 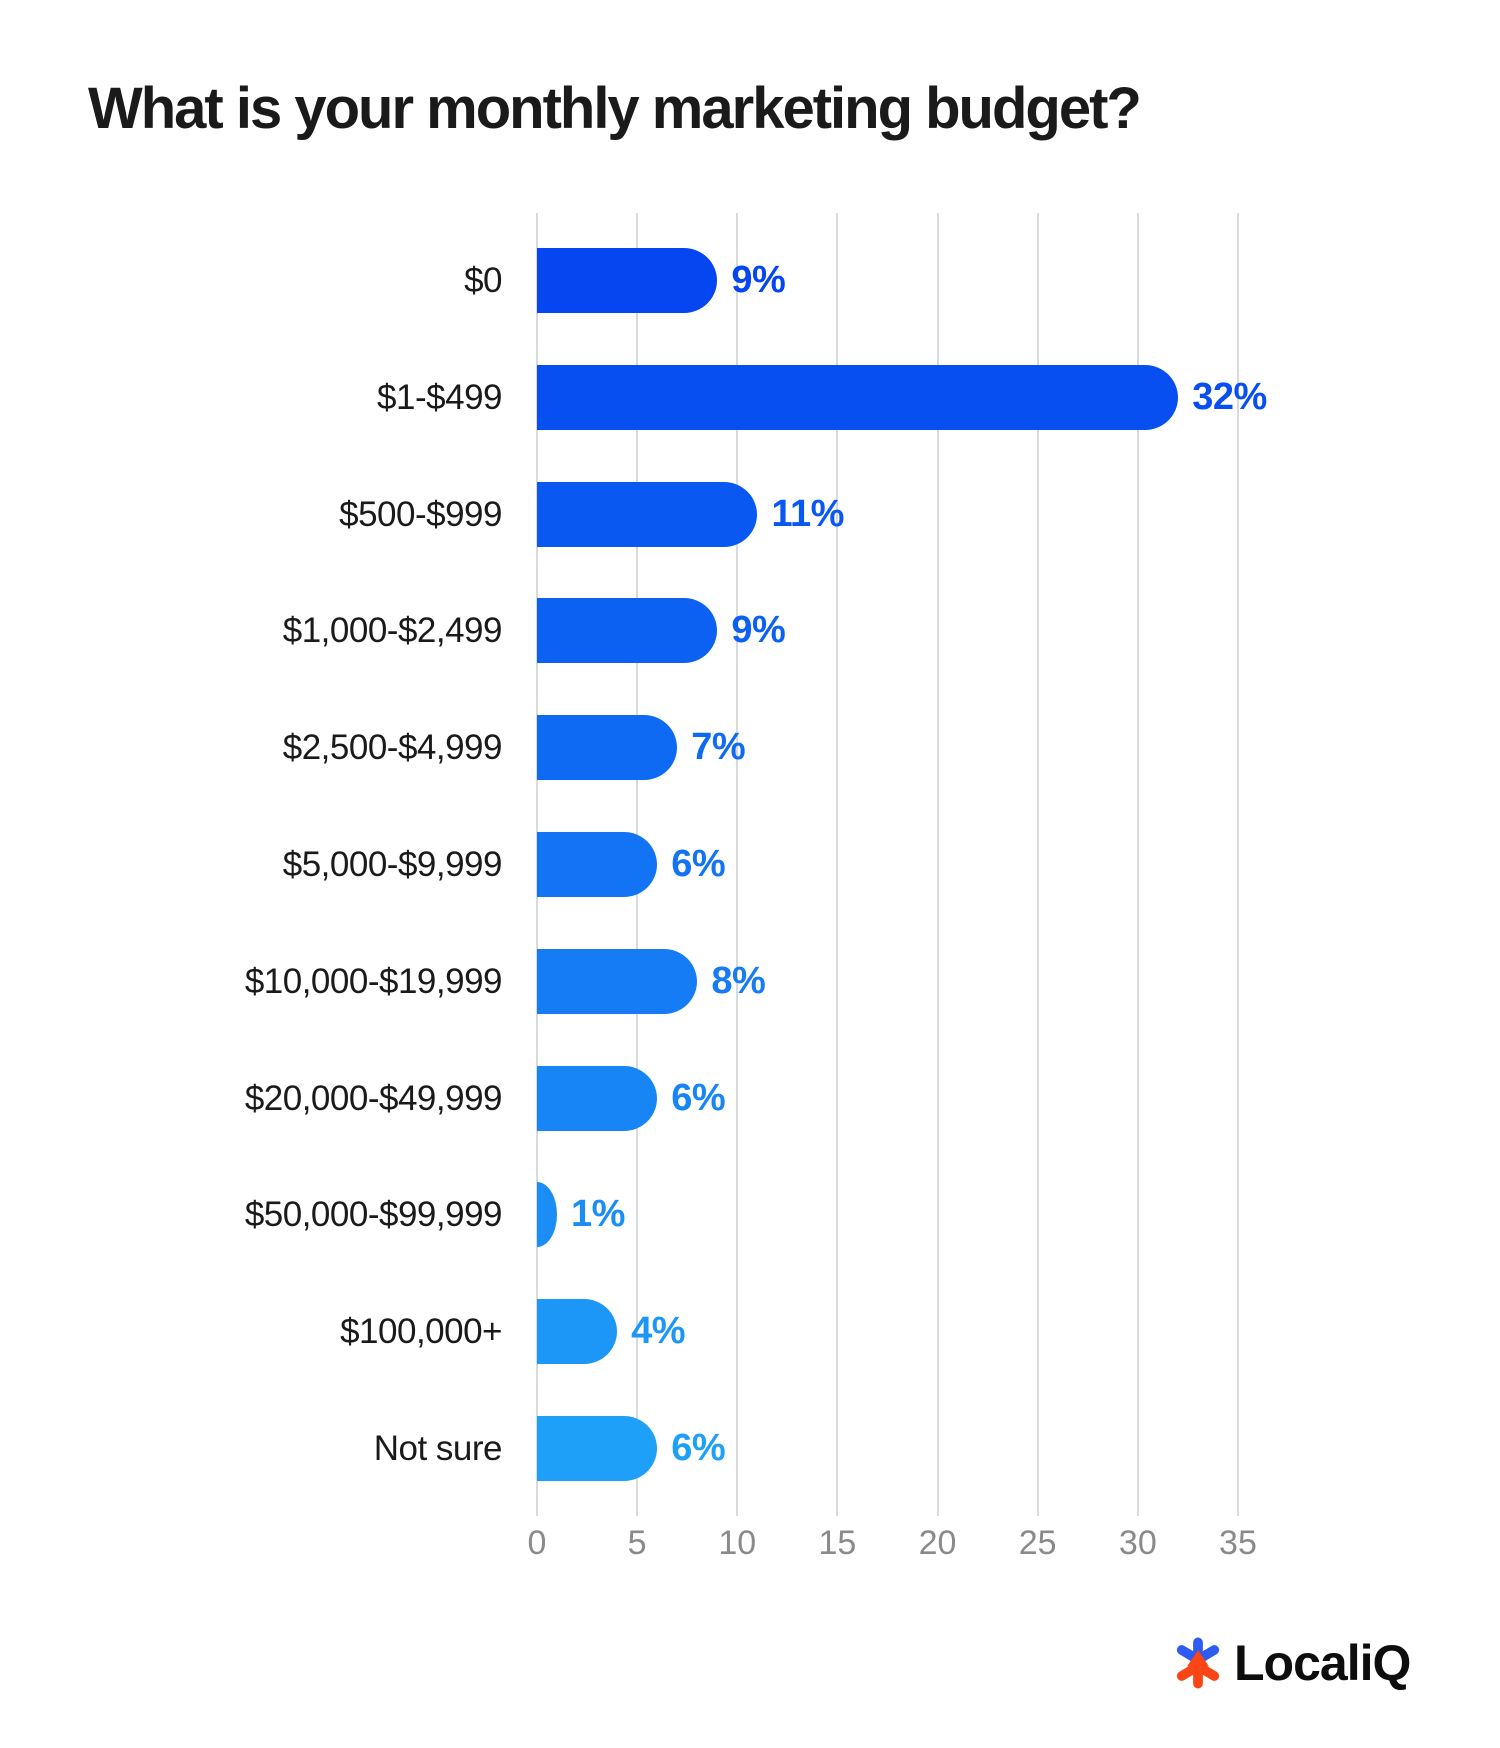 What do you see at coordinates (373, 1098) in the screenshot?
I see `category-label: $20,000-$49,999` at bounding box center [373, 1098].